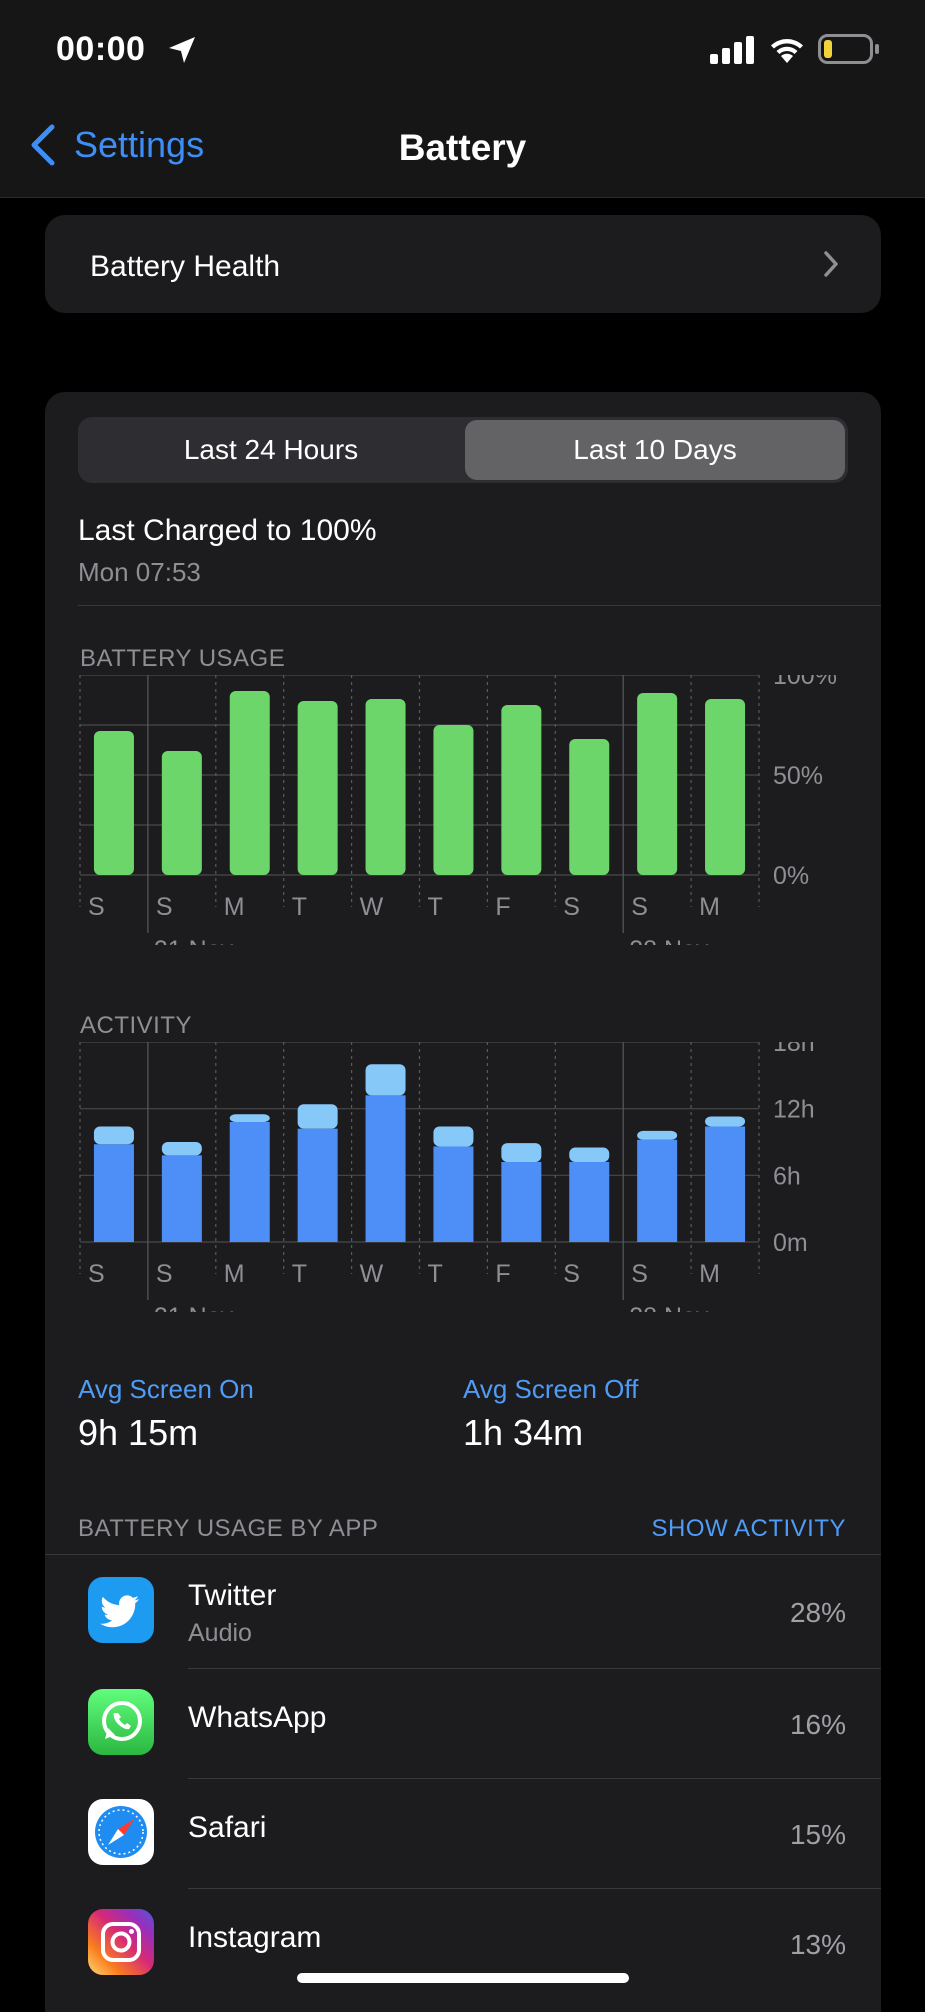 The height and width of the screenshot is (2012, 925). I want to click on app-percent: 28%, so click(817, 1612).